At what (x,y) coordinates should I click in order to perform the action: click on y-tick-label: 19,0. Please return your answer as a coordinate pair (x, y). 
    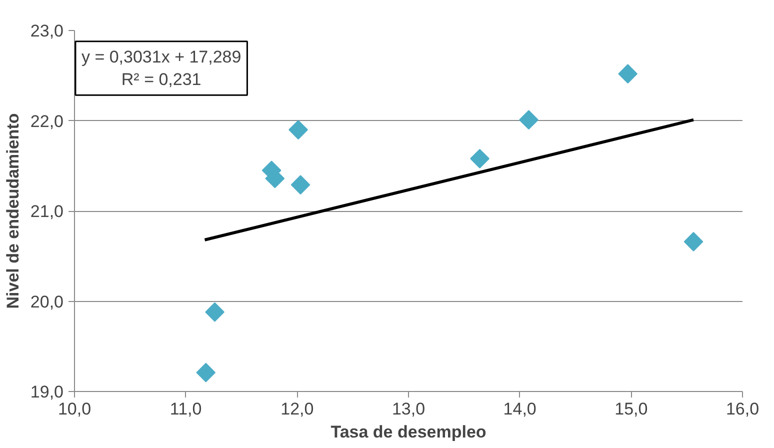
    Looking at the image, I should click on (47, 392).